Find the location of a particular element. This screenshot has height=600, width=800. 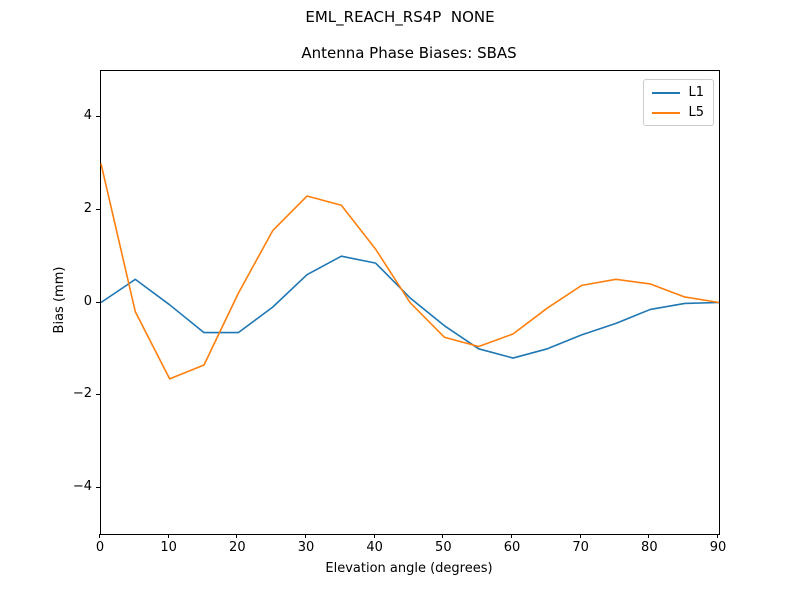

x-axis-label: Elevation angle (degrees) is located at coordinates (409, 568).